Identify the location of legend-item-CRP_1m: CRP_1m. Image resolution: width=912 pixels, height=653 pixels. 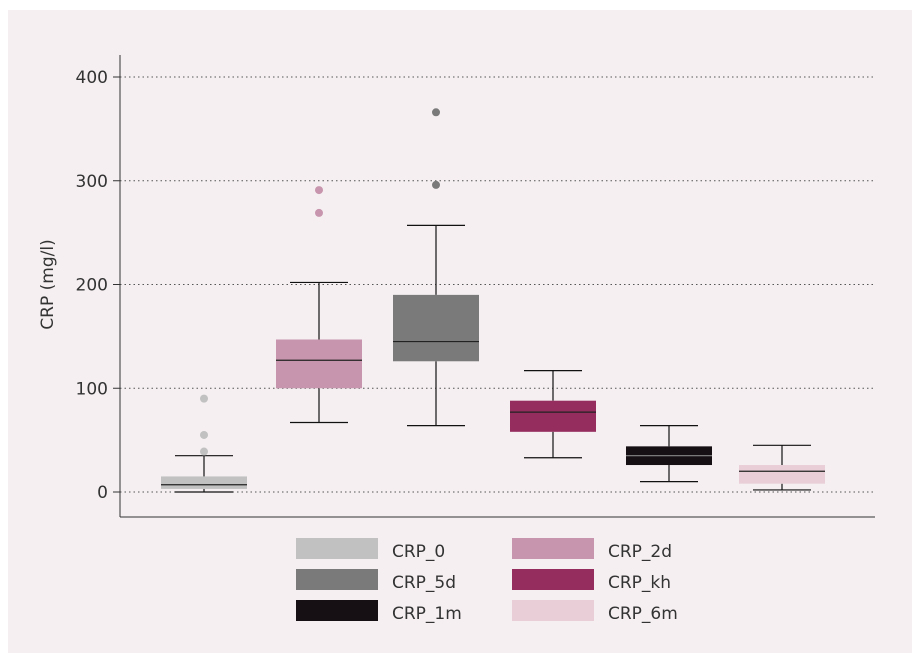
(379, 612).